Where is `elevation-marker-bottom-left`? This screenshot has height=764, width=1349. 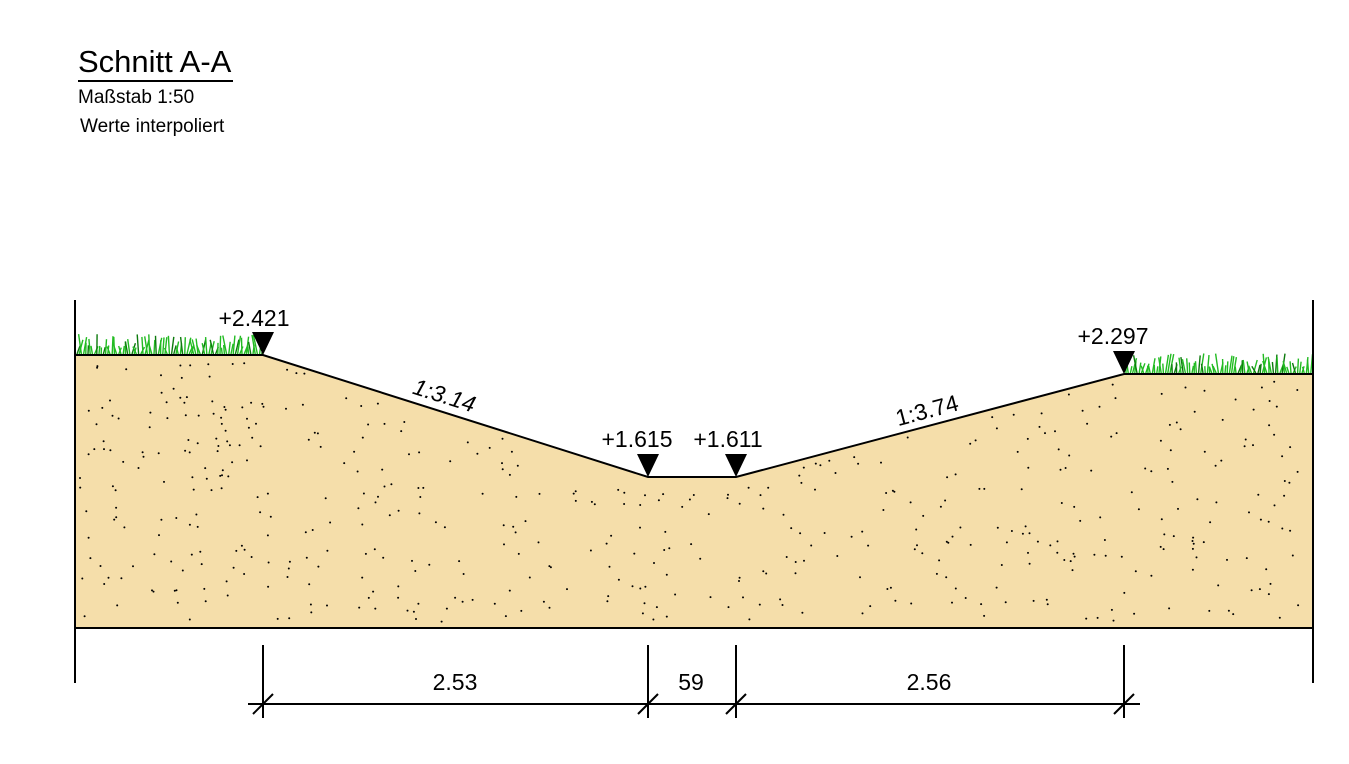 elevation-marker-bottom-left is located at coordinates (648, 465).